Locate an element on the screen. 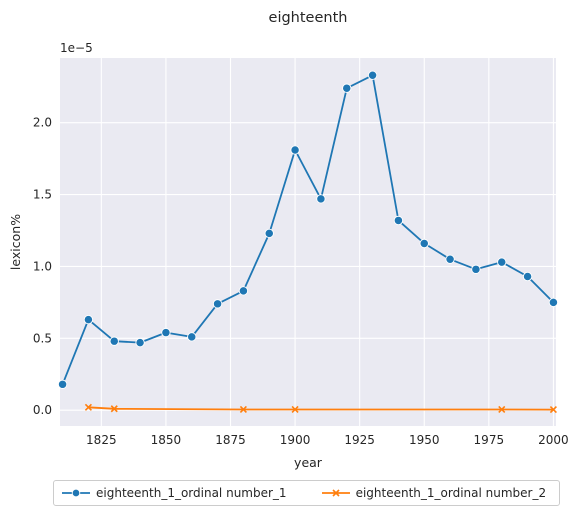 The height and width of the screenshot is (515, 575). legend-label-series-2: eighteenth_1_ordinal number_2 is located at coordinates (451, 493).